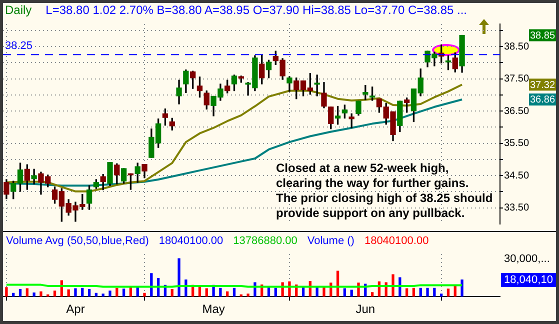  I want to click on y-tick-label: 35.50, so click(517, 144).